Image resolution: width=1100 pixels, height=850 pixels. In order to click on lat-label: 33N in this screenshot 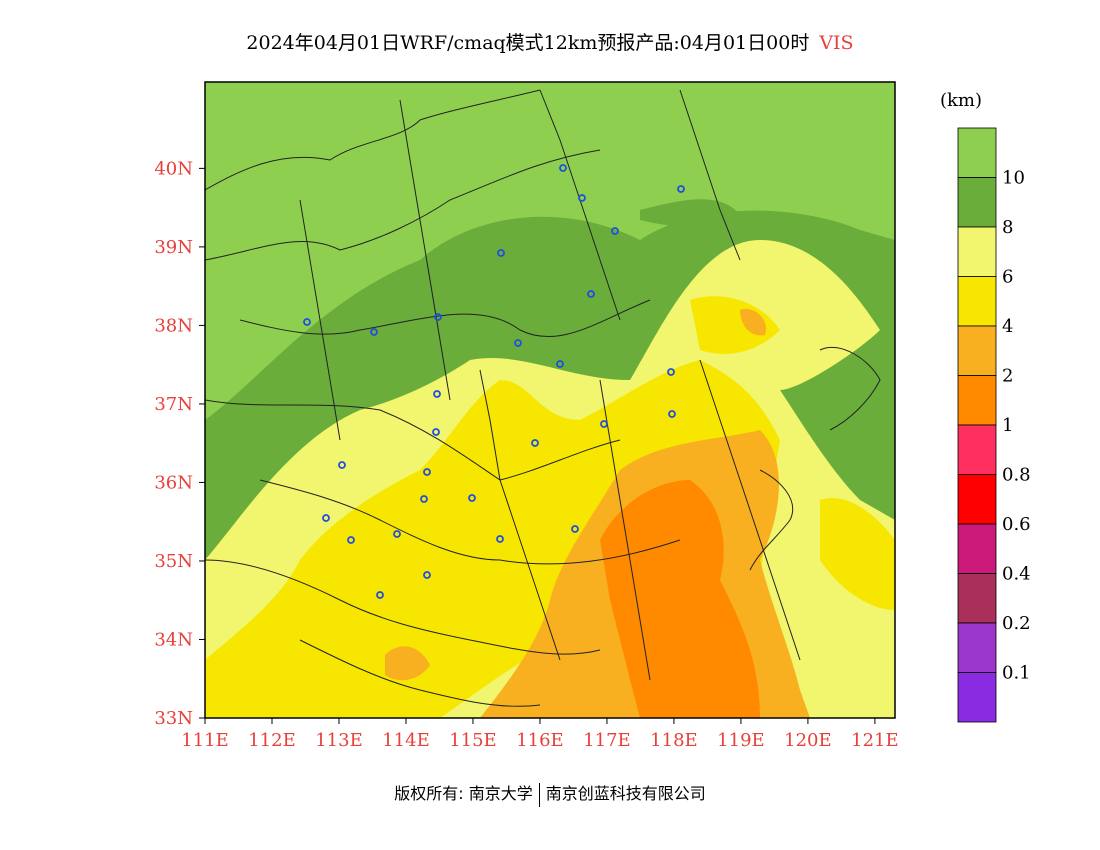, I will do `click(173, 718)`.